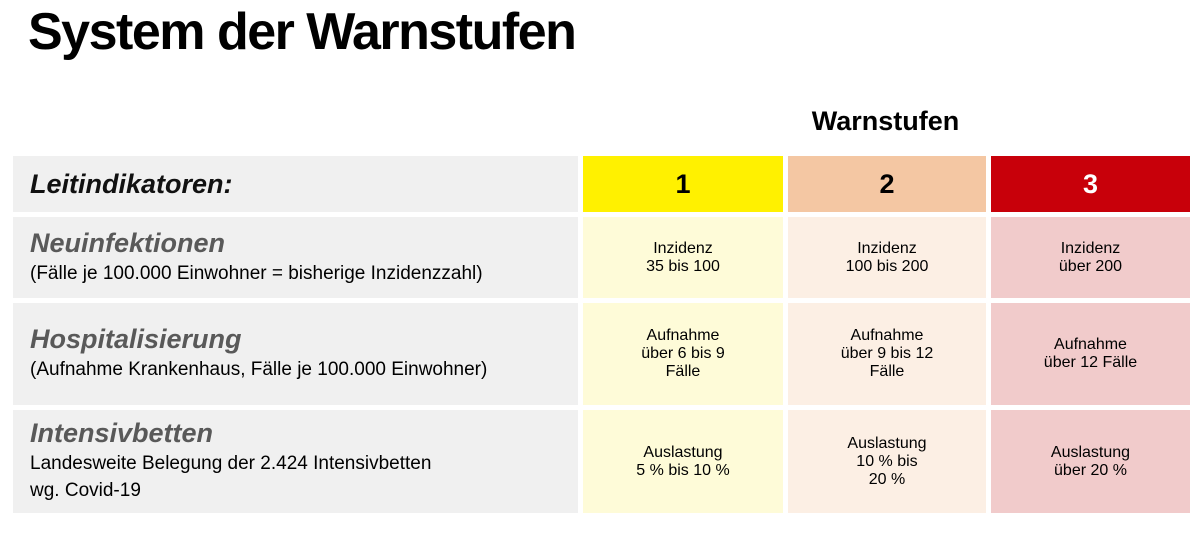  I want to click on cell-intensivbetten-warnstufe-1: Auslastung 5 % bis 10 %, so click(683, 461).